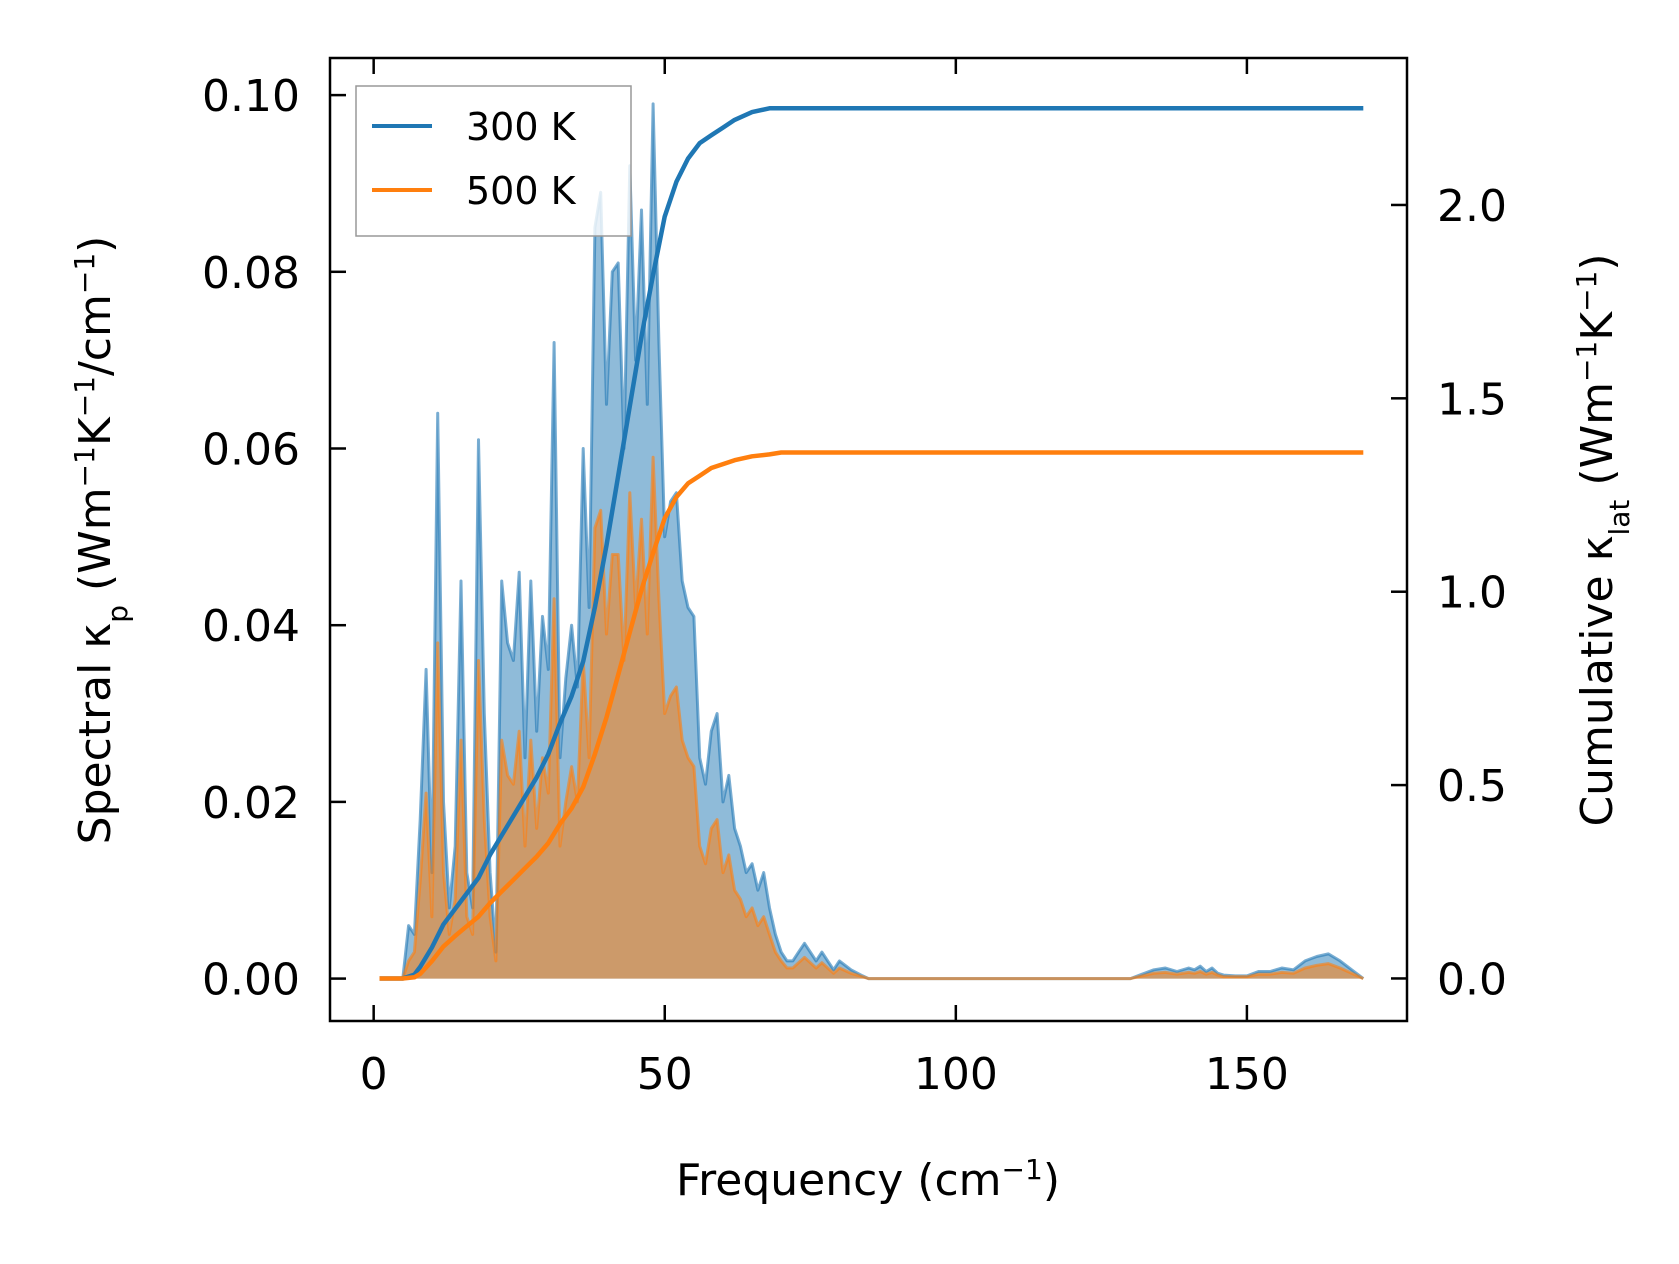 Image resolution: width=1679 pixels, height=1264 pixels. Describe the element at coordinates (1603, 539) in the screenshot. I see `right-y-axis-title: Cumulative κlat (Wm−1K−1)` at that location.